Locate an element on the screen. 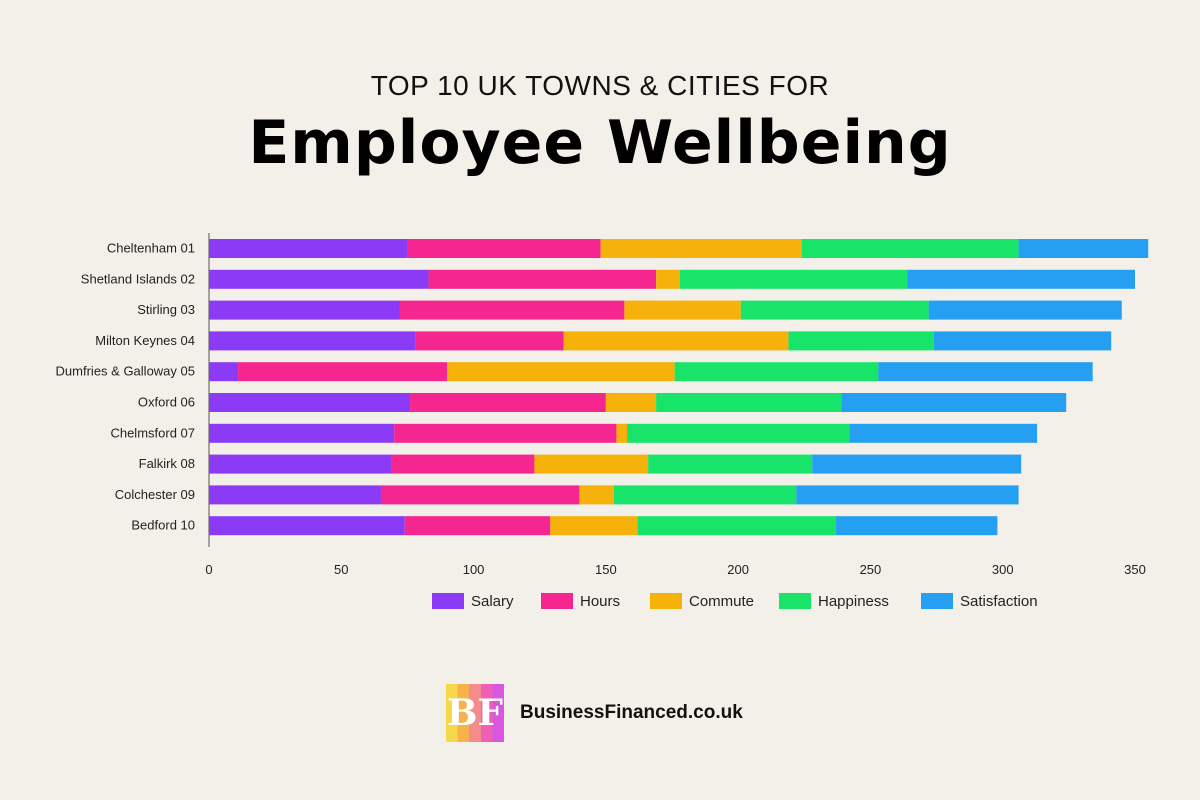 The image size is (1200, 800). legend-swatch-salary is located at coordinates (448, 601).